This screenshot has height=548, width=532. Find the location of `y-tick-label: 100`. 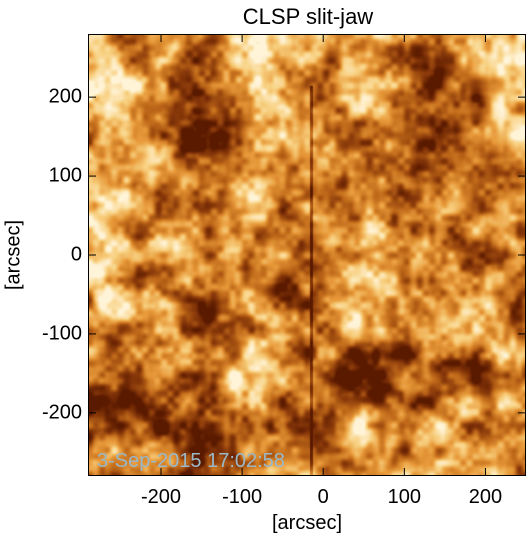

y-tick-label: 100 is located at coordinates (65, 175).